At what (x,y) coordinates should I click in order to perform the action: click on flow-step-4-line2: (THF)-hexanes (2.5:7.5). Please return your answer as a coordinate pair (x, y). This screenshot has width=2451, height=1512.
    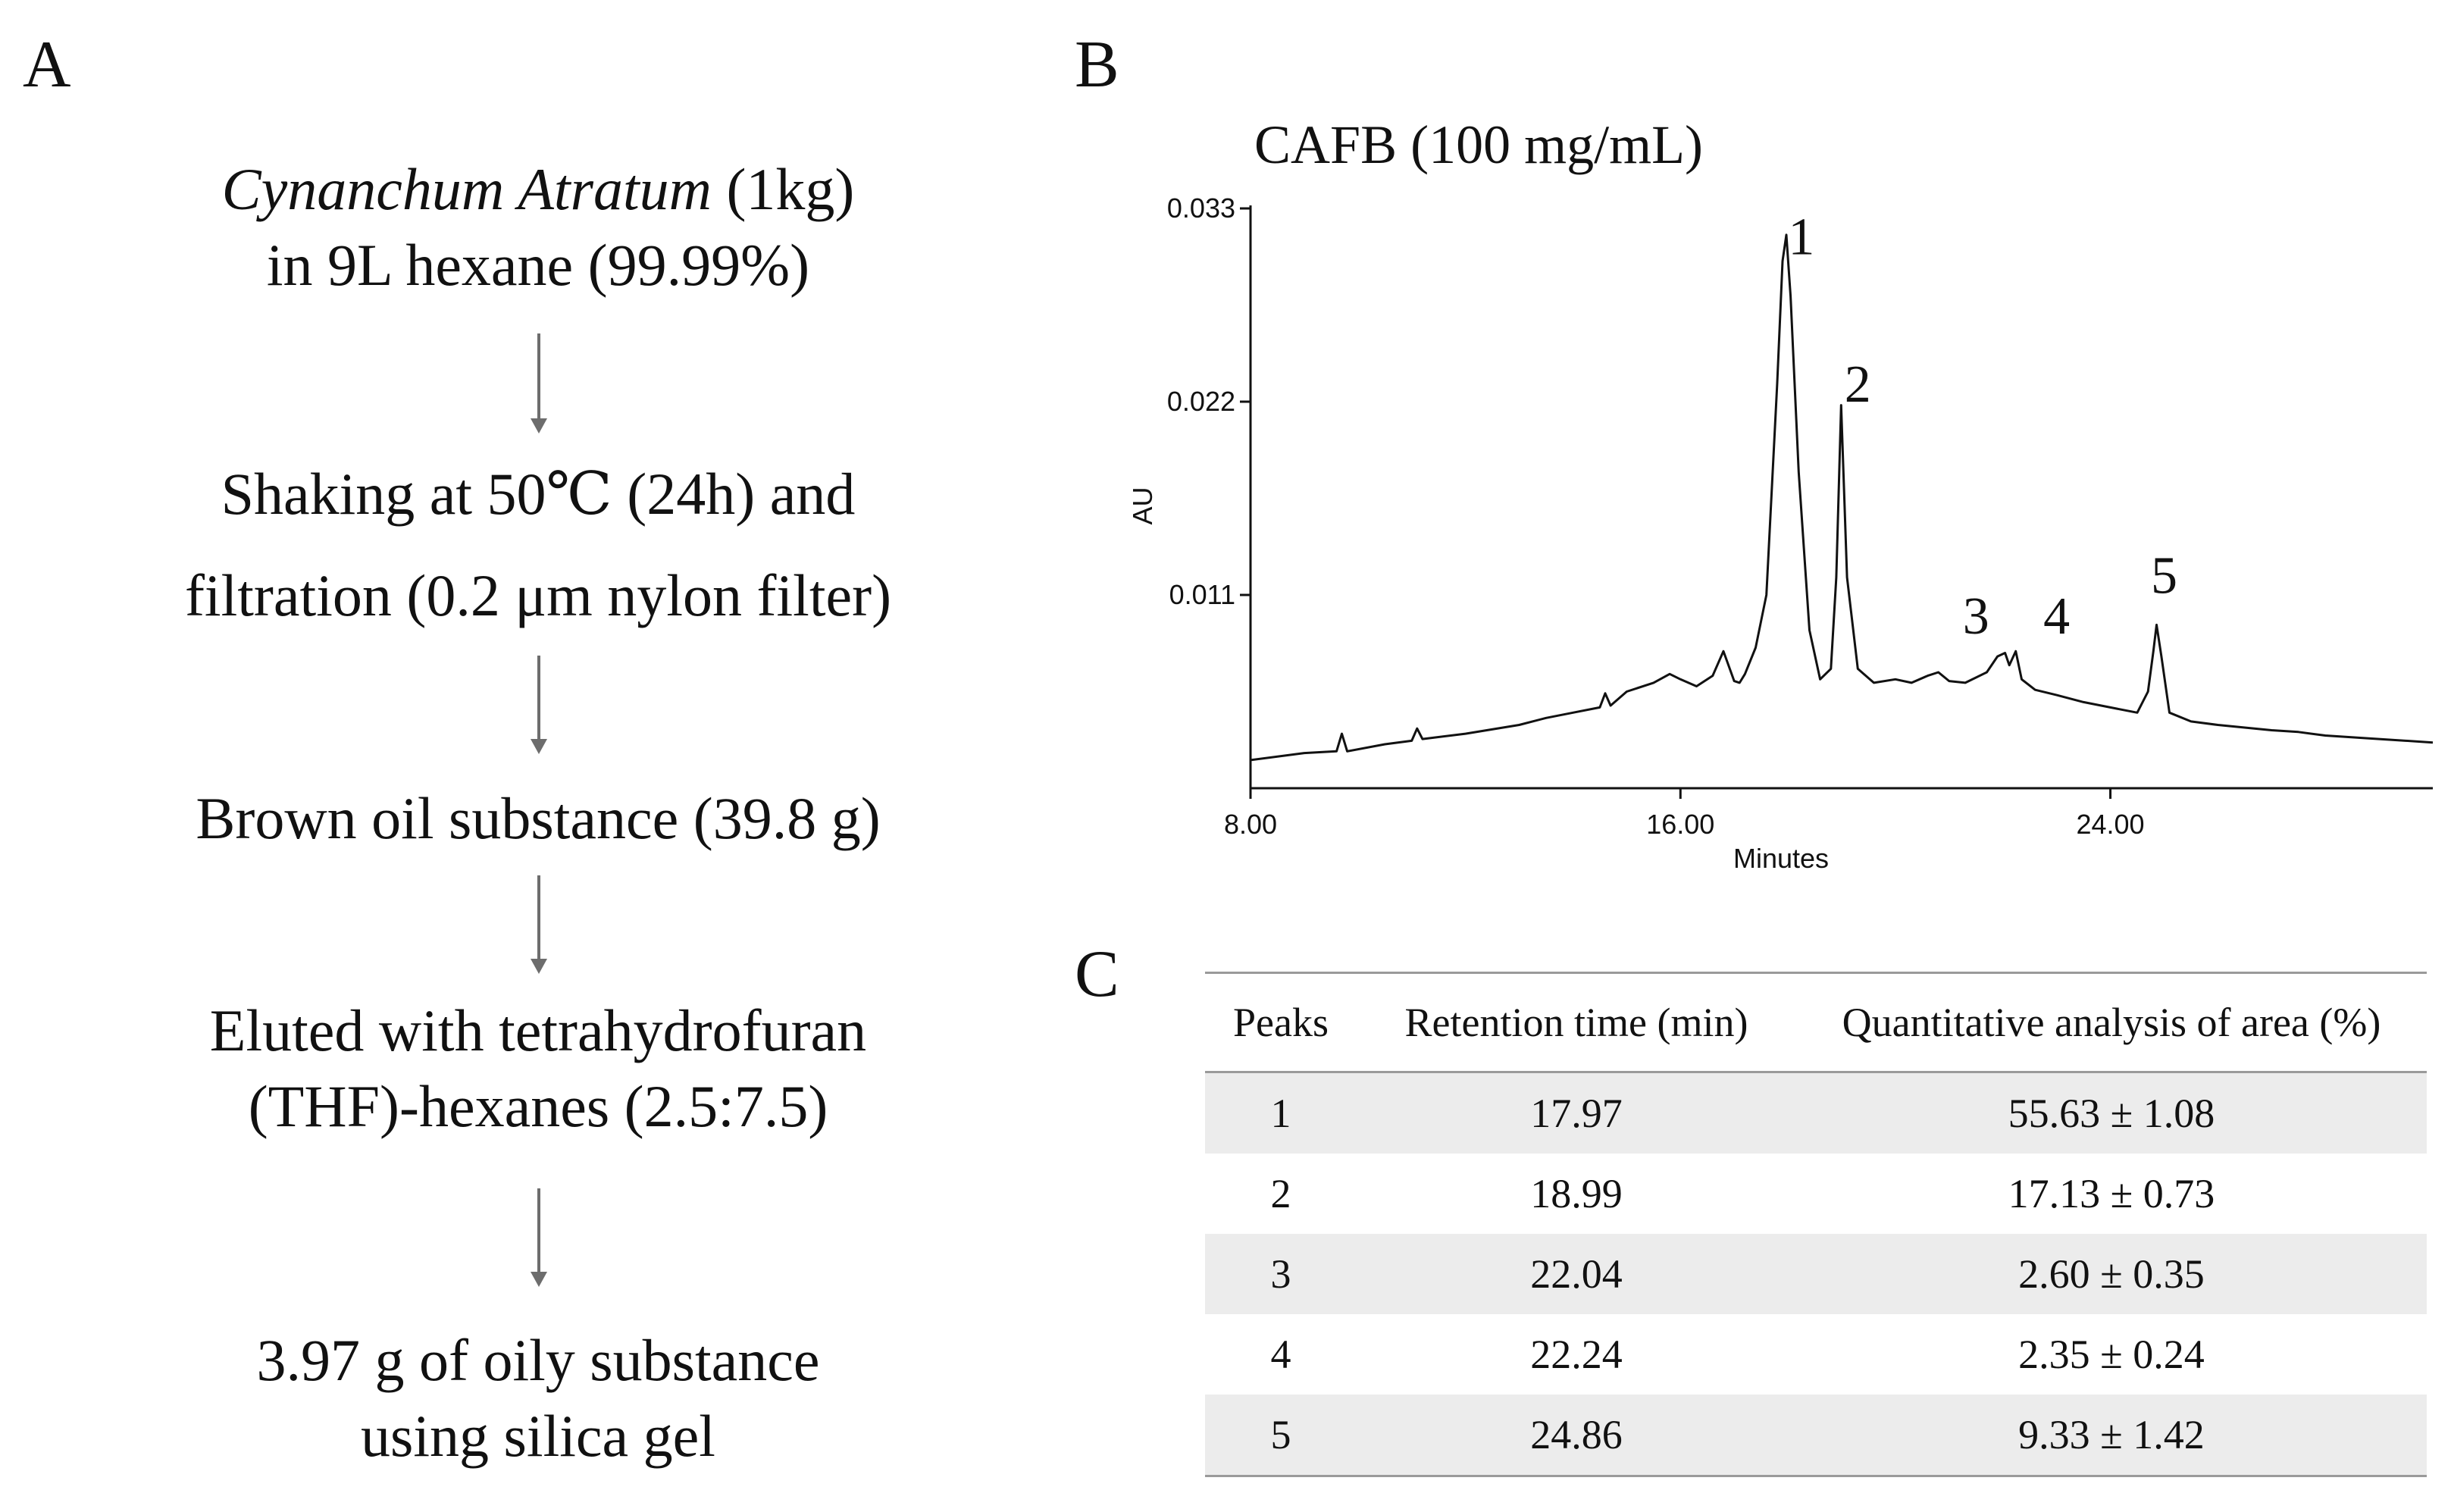
    Looking at the image, I should click on (538, 1106).